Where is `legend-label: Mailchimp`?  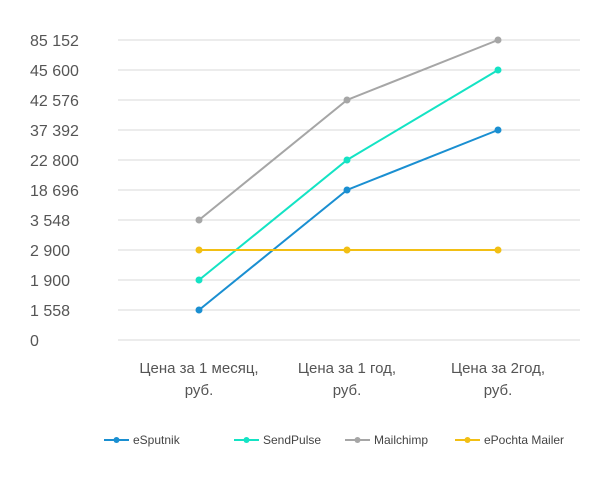
legend-label: Mailchimp is located at coordinates (401, 440).